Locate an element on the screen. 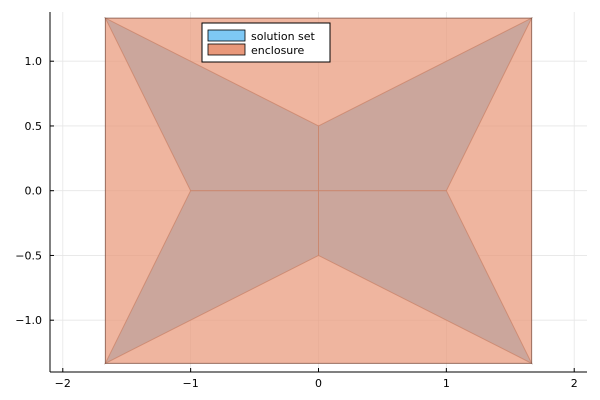  y-tick-label: 0.0 is located at coordinates (34, 191).